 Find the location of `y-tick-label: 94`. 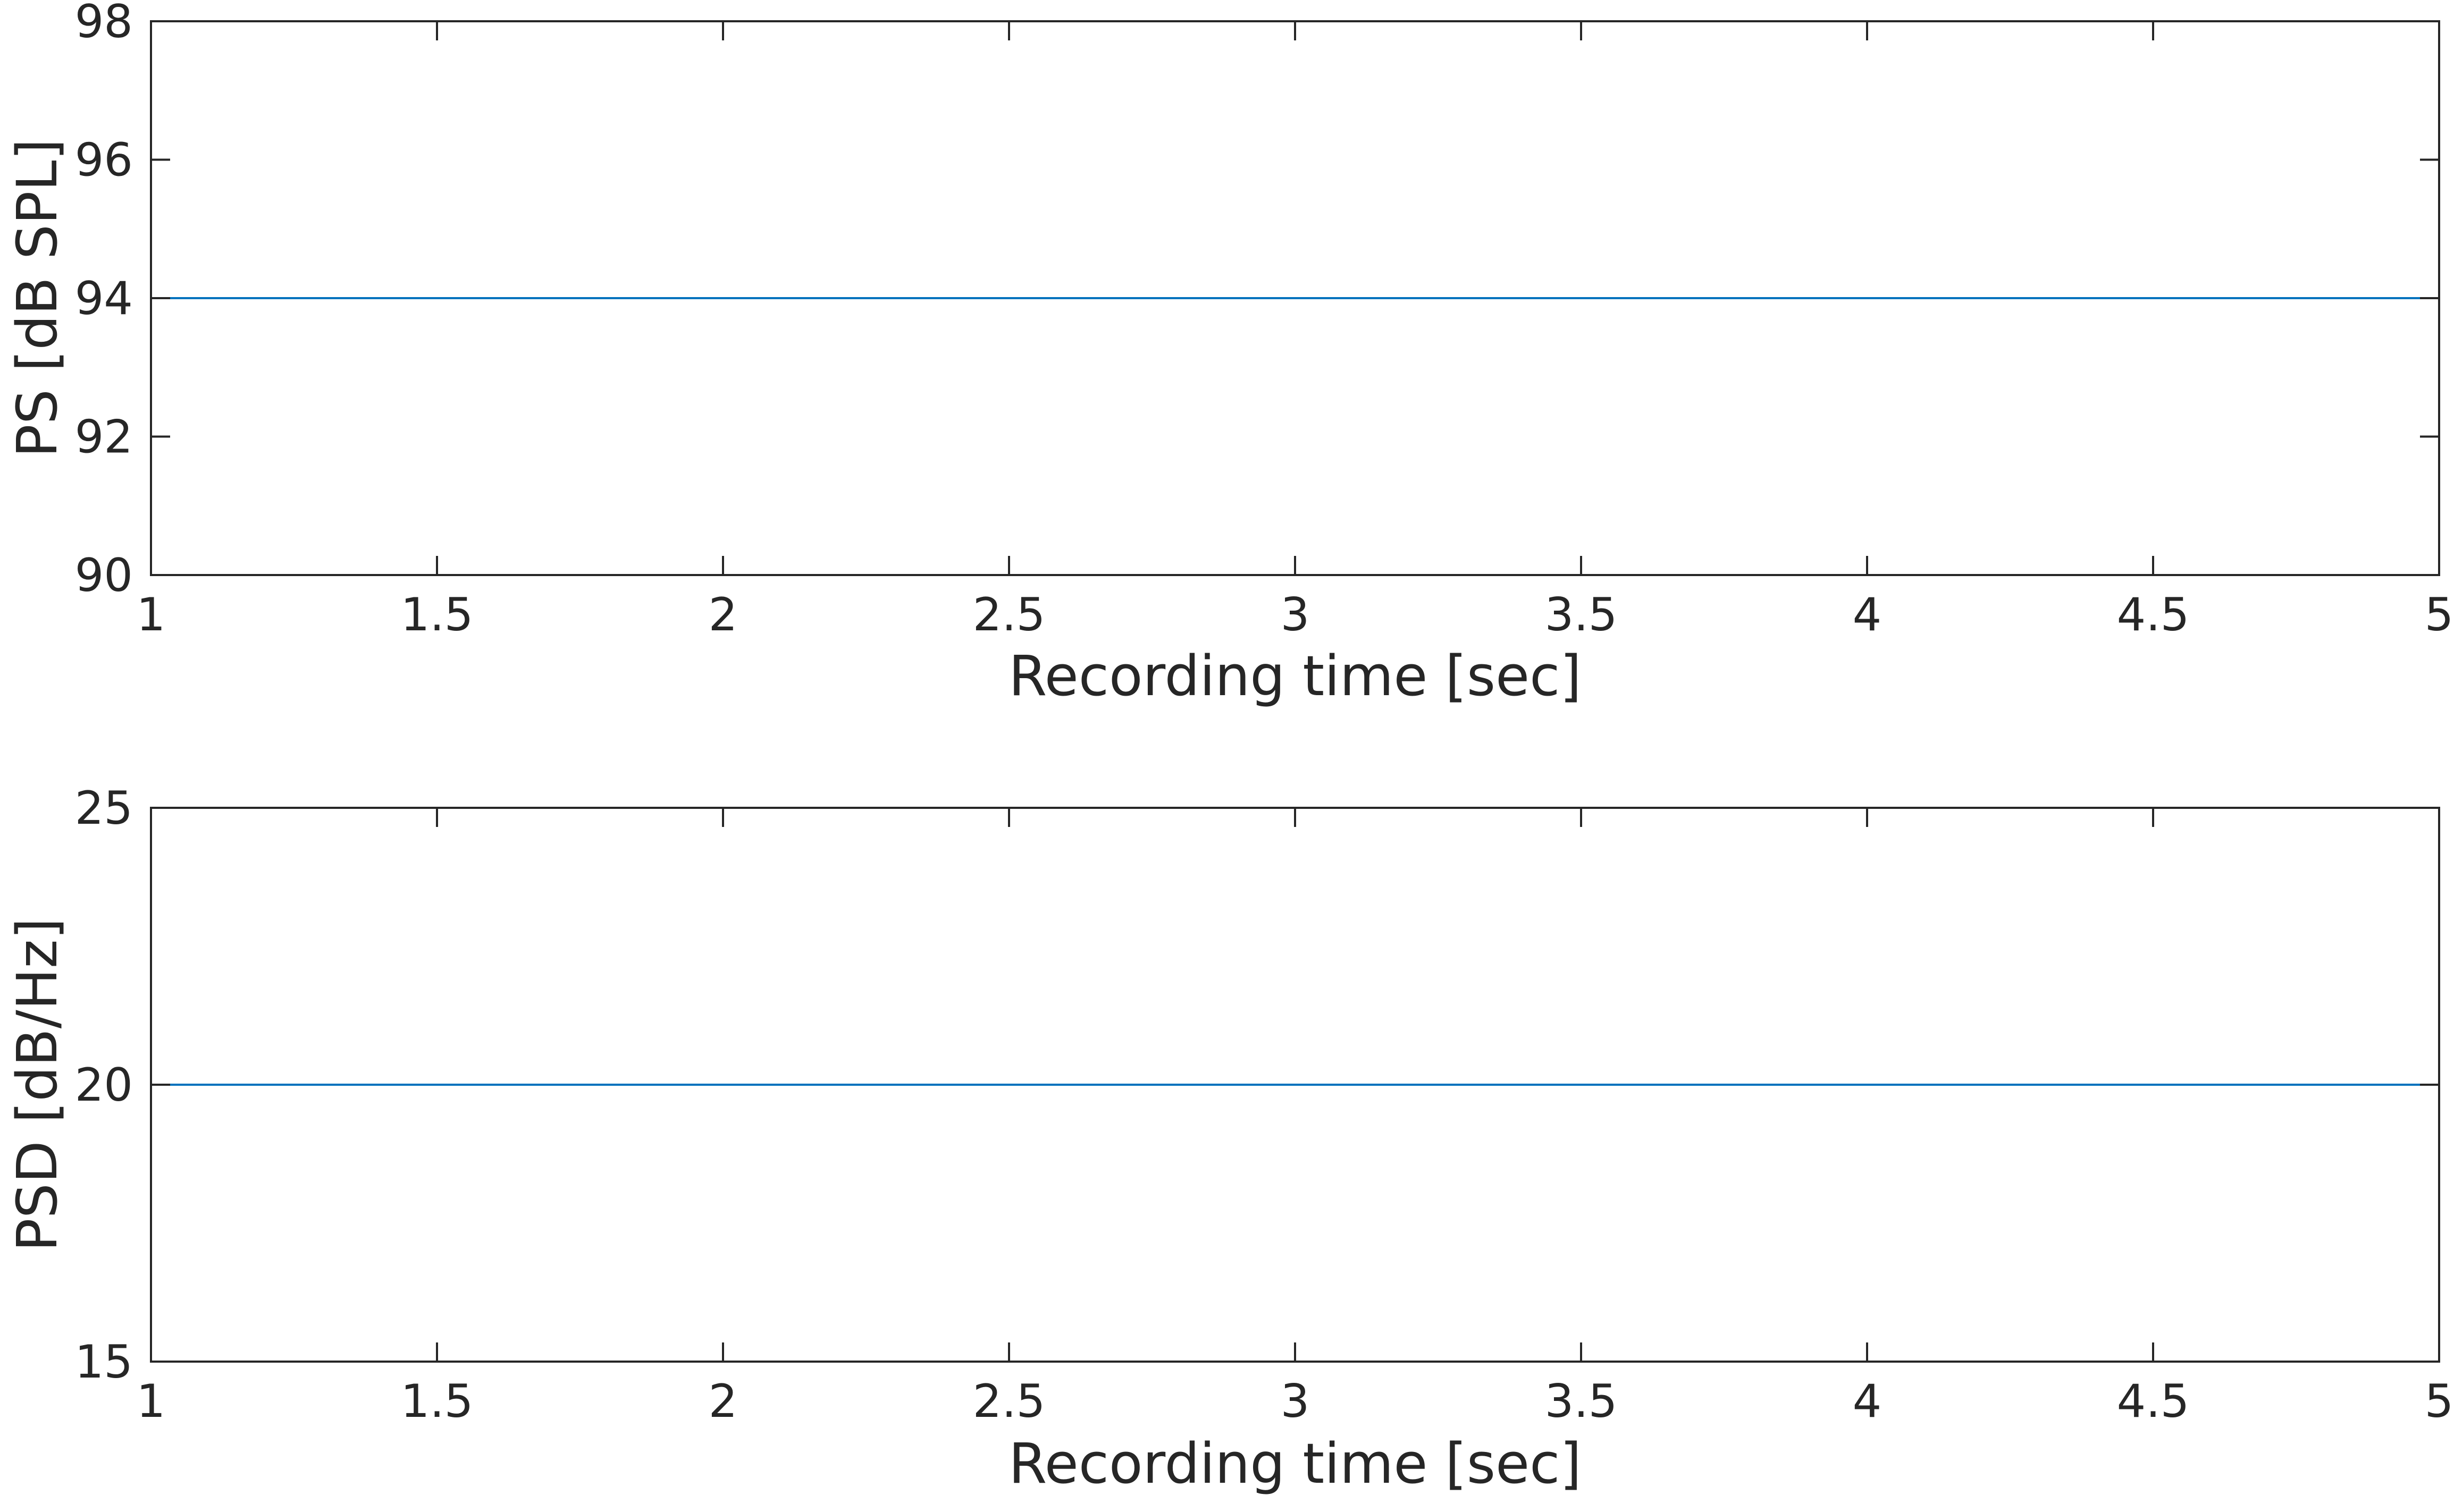

y-tick-label: 94 is located at coordinates (104, 298).